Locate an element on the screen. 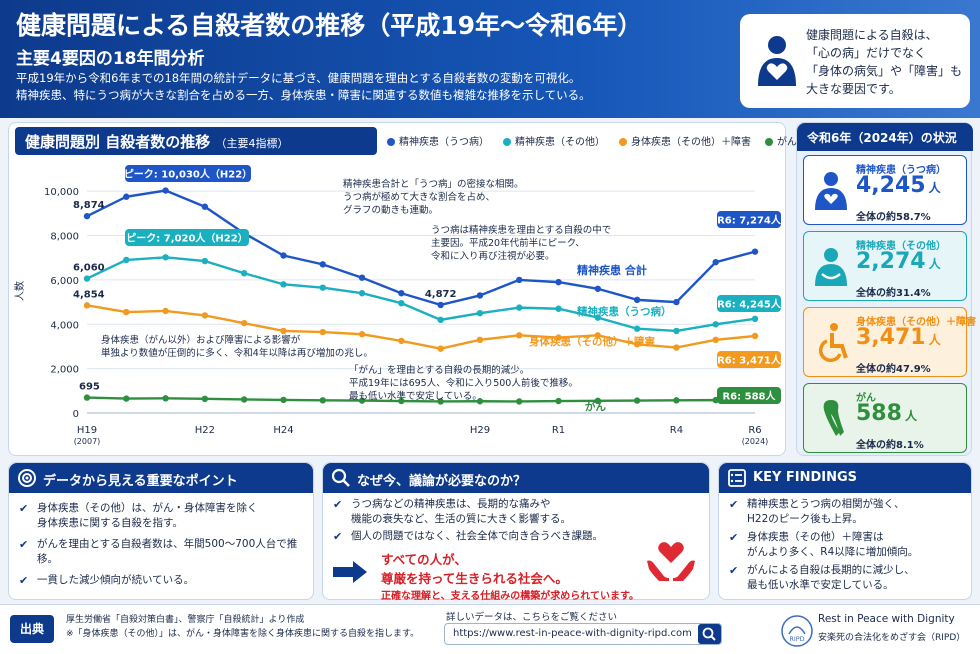 The width and height of the screenshot is (980, 654). x-tick-label: H22 is located at coordinates (205, 430).